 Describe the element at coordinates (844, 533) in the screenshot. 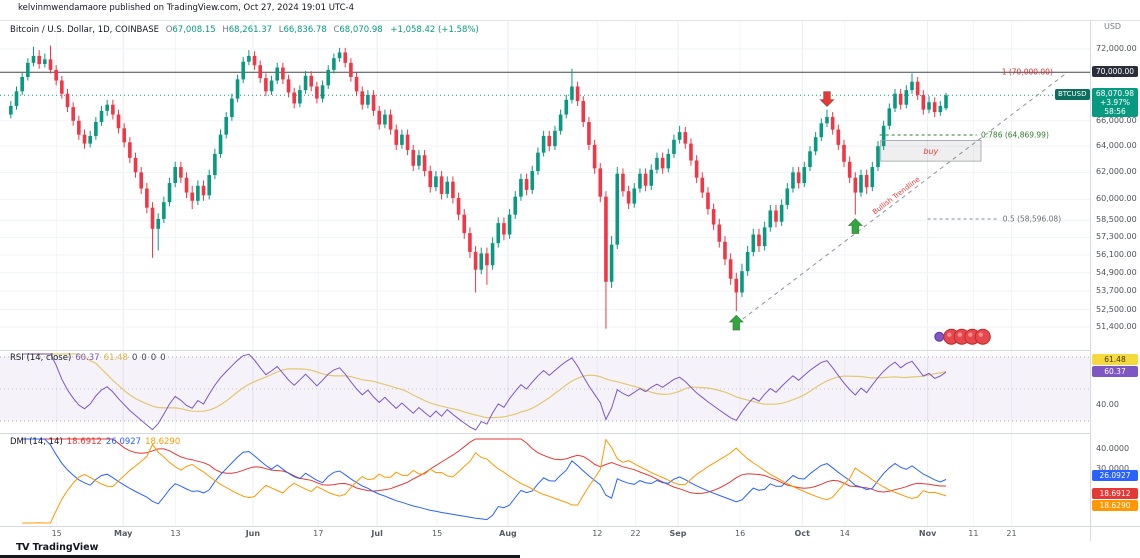

I see `time-axis-label: 14` at that location.